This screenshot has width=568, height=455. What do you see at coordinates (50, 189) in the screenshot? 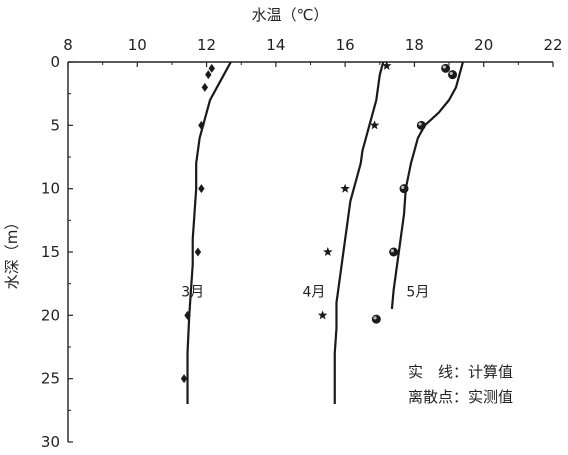
I see `y-tick-label: 10` at bounding box center [50, 189].